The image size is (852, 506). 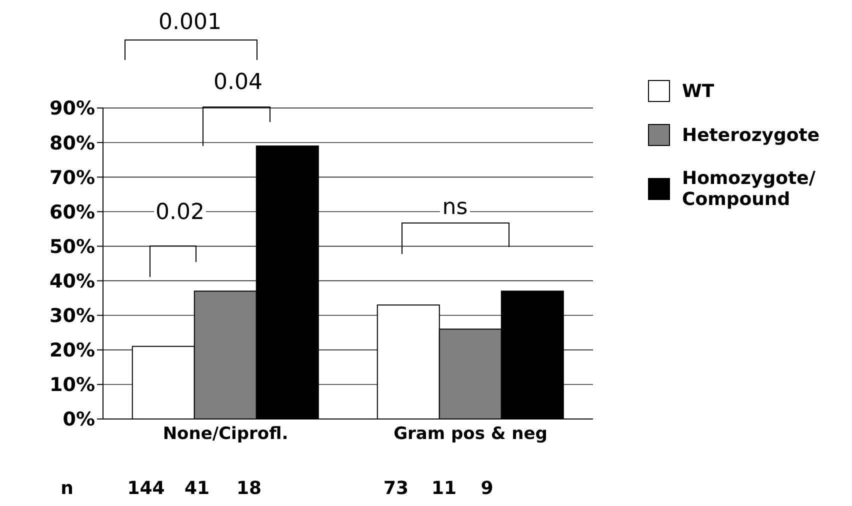 I want to click on text: n, so click(x=67, y=488).